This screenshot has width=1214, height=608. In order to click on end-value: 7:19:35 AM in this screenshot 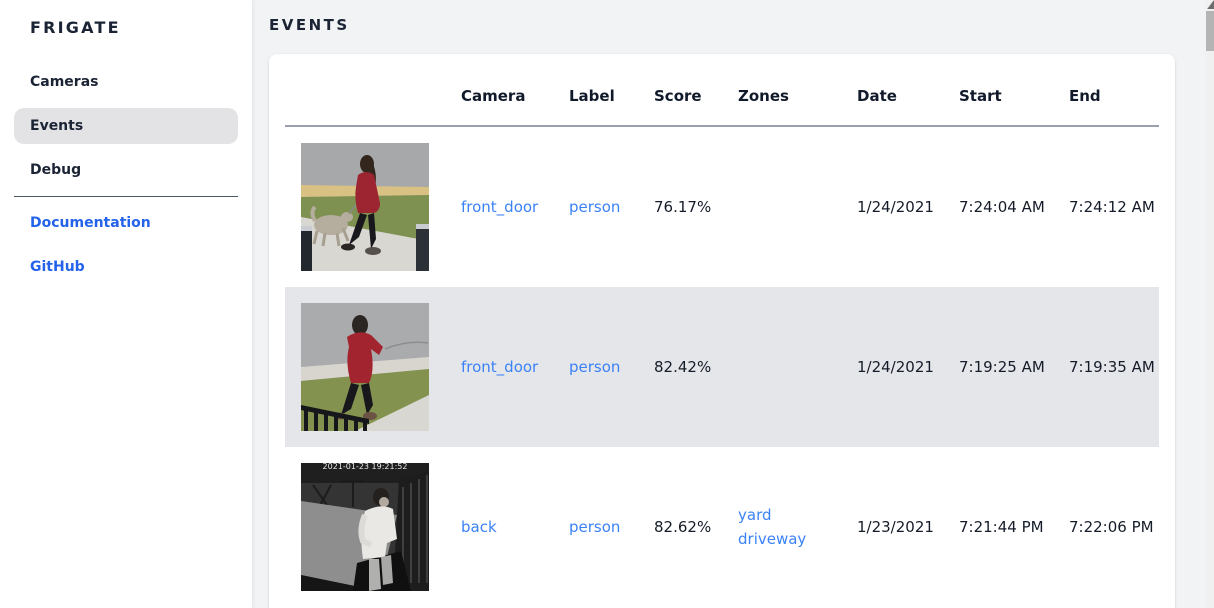, I will do `click(1112, 367)`.